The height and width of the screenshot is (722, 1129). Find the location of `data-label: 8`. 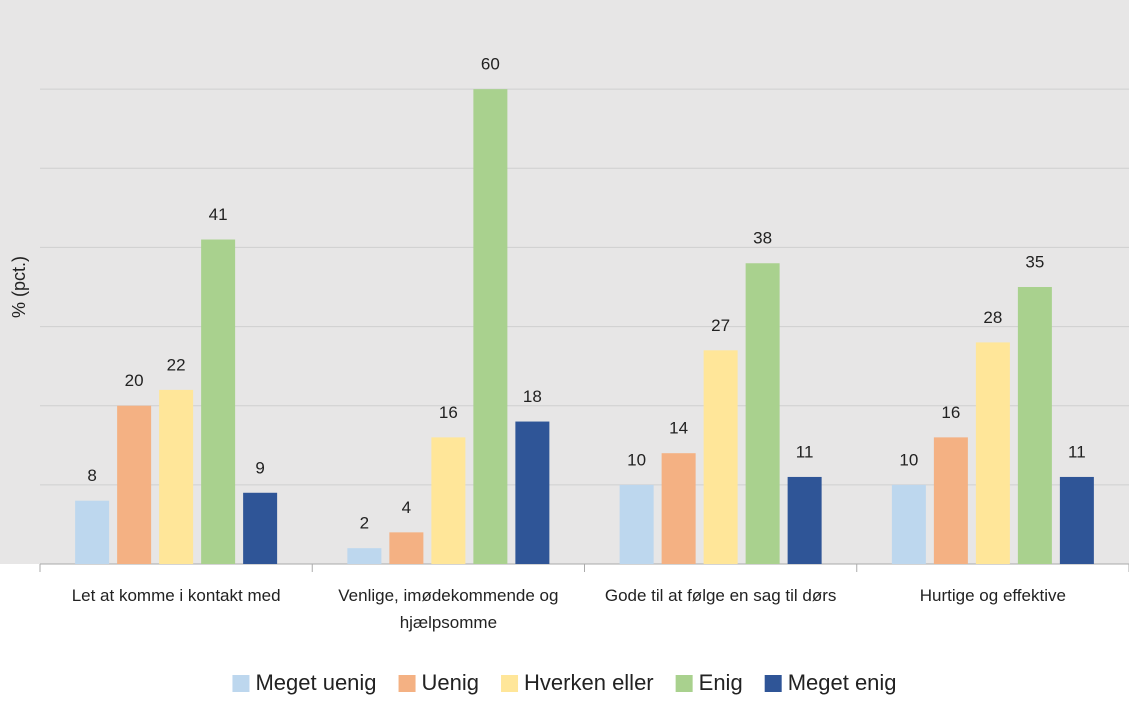

data-label: 8 is located at coordinates (91, 475).